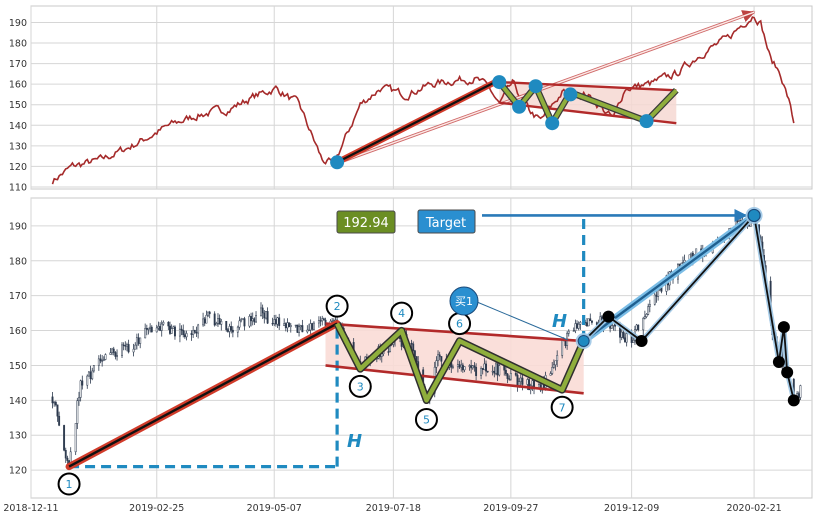  I want to click on bottom-y-tick-labels: 120 130 140 150 160 170 180 190, so click(18, 348).